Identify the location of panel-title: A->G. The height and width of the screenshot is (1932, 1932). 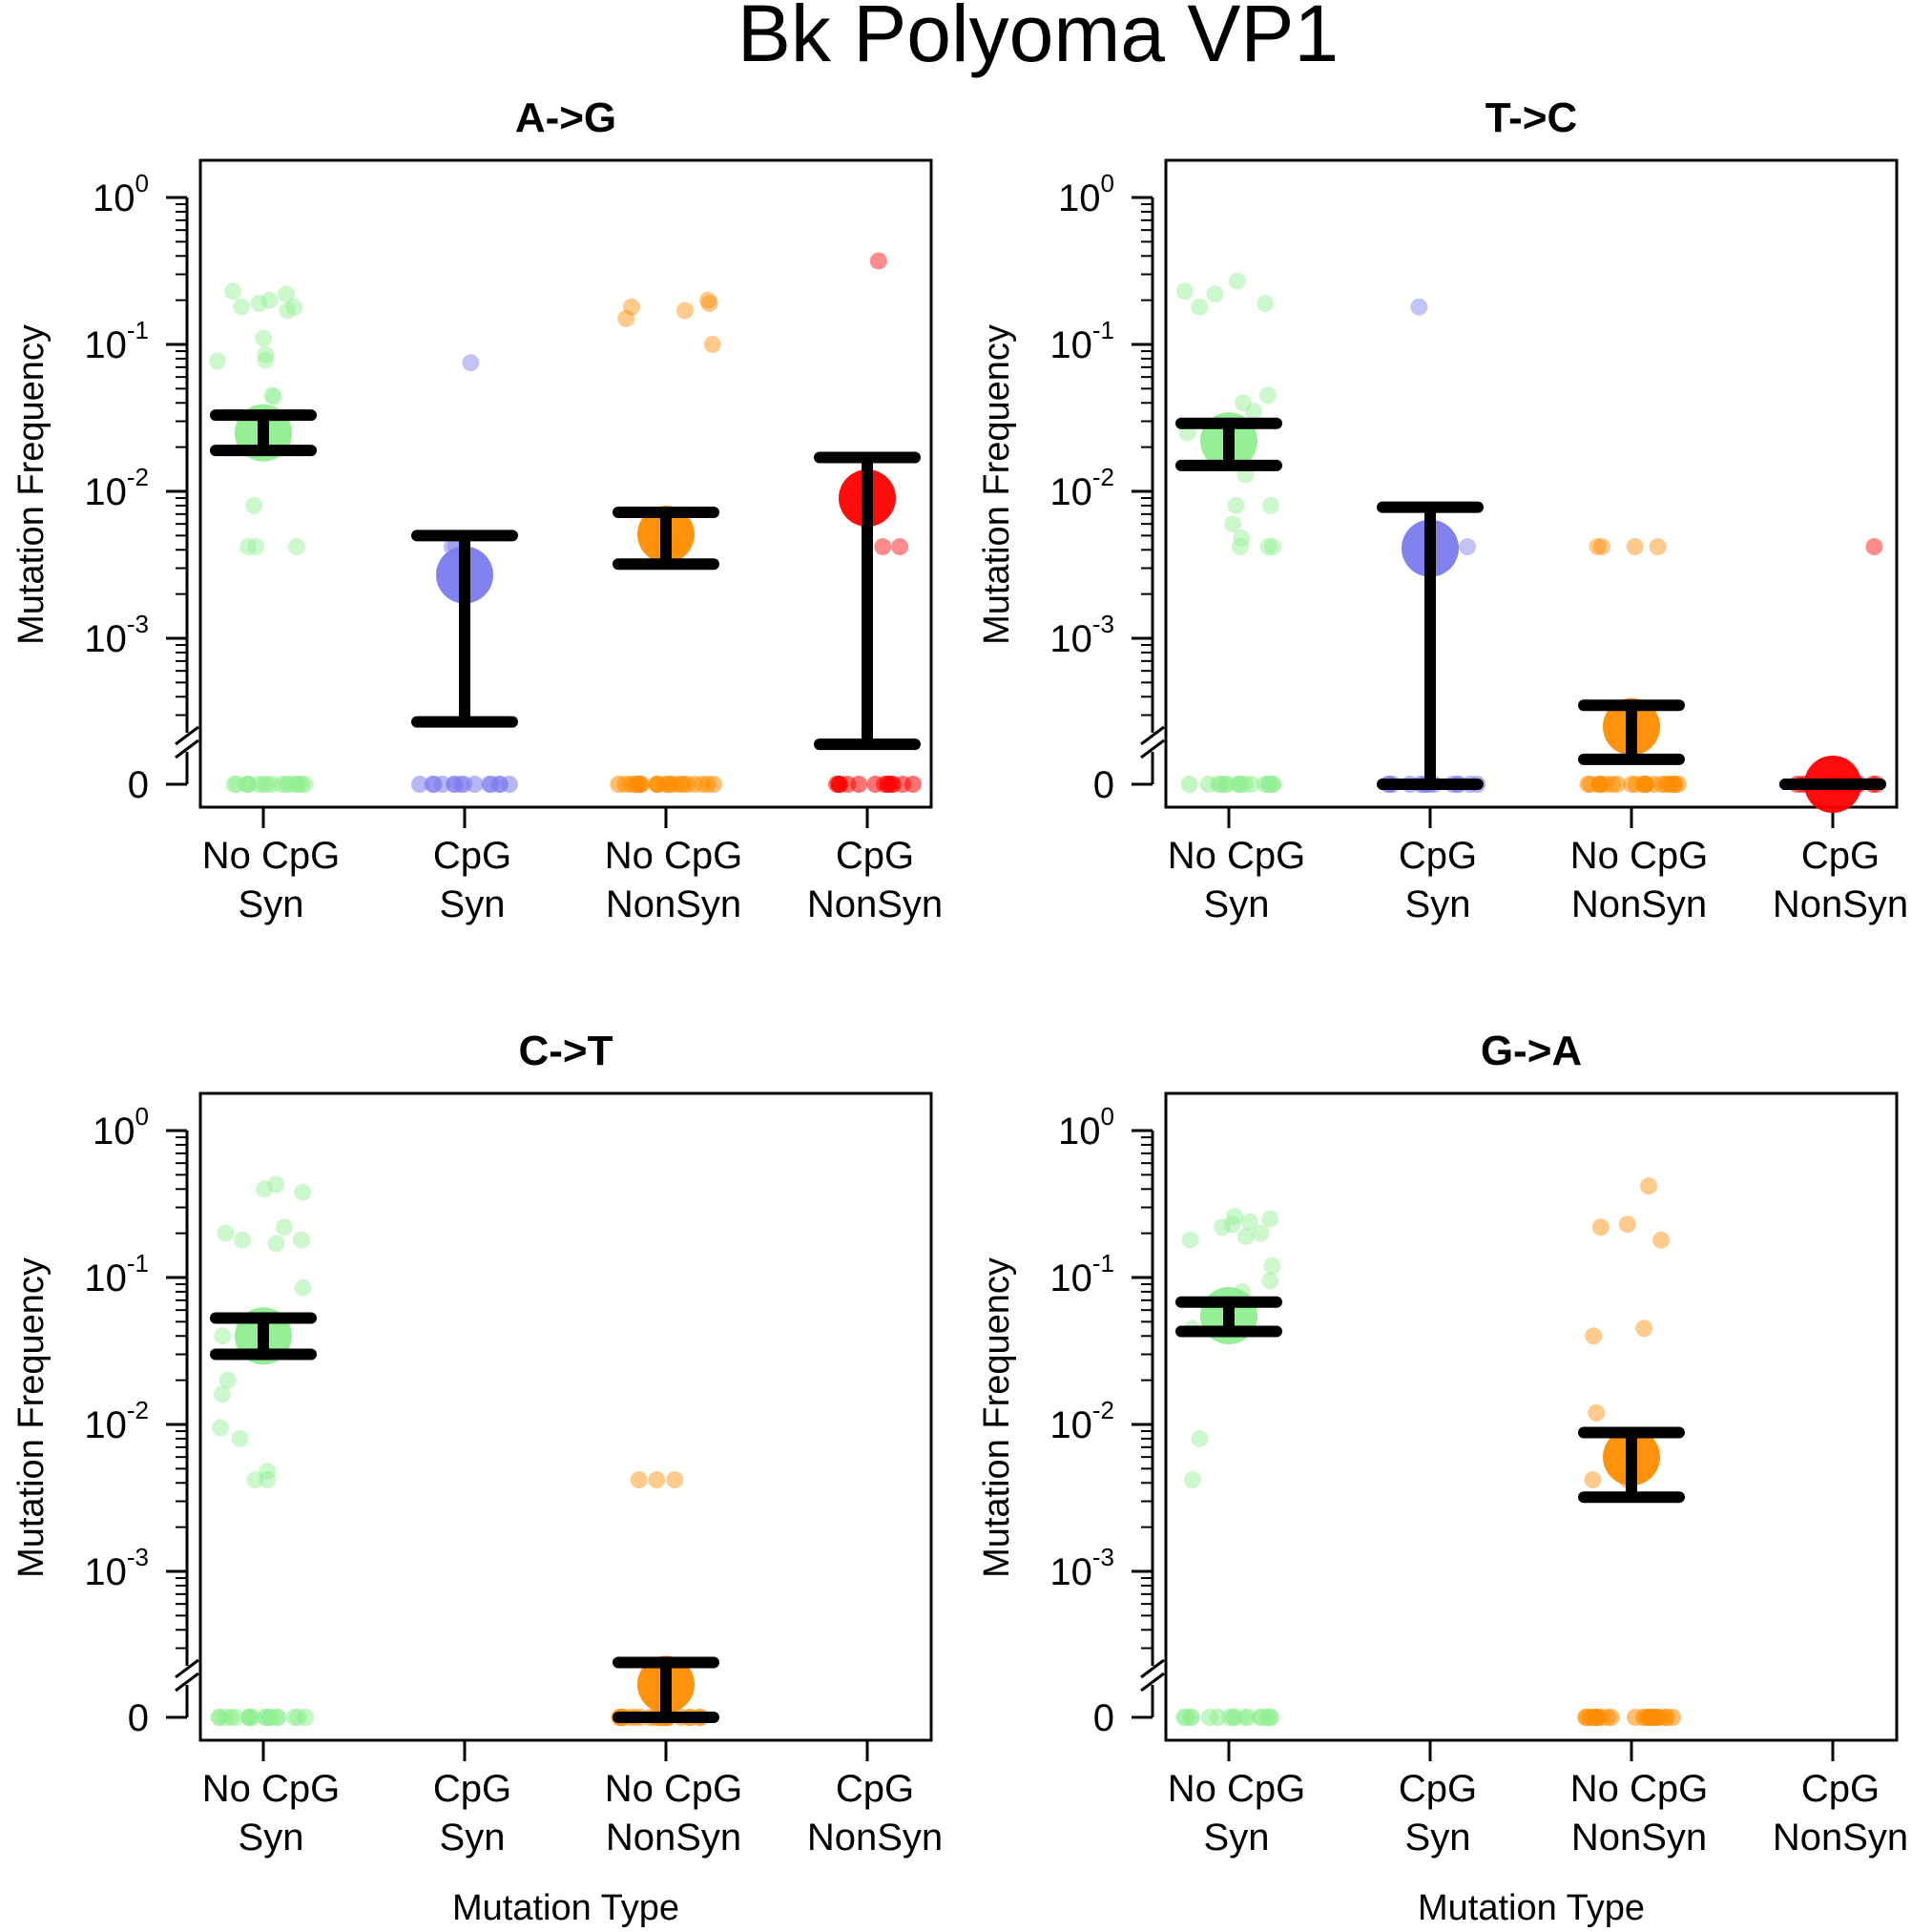
(565, 117).